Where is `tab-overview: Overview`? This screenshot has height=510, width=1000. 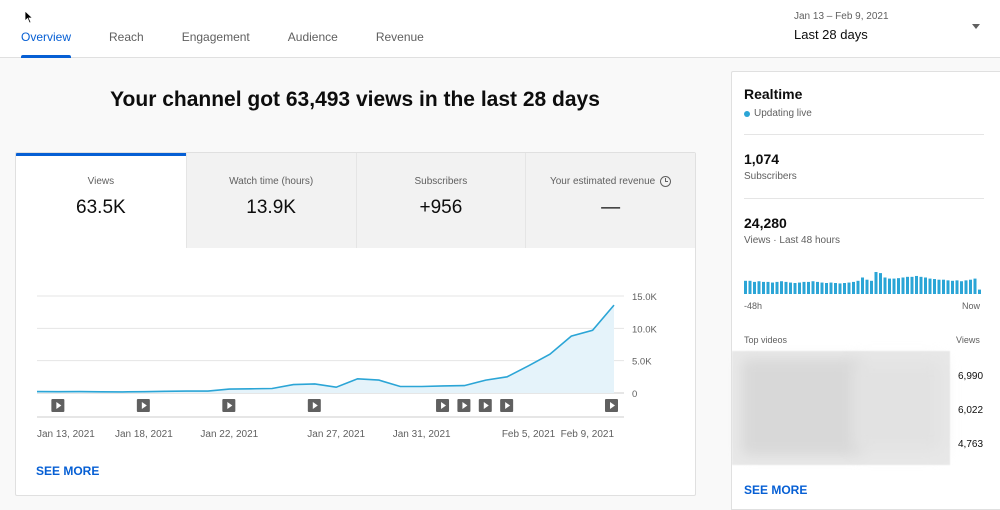
tab-overview: Overview is located at coordinates (46, 44).